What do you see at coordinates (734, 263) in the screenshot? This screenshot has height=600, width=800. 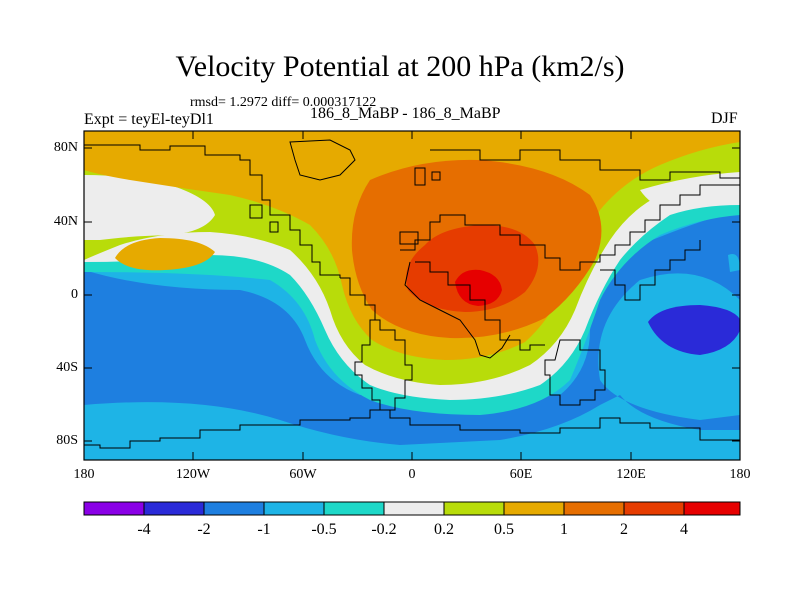 I see `field-light-blue-patch` at bounding box center [734, 263].